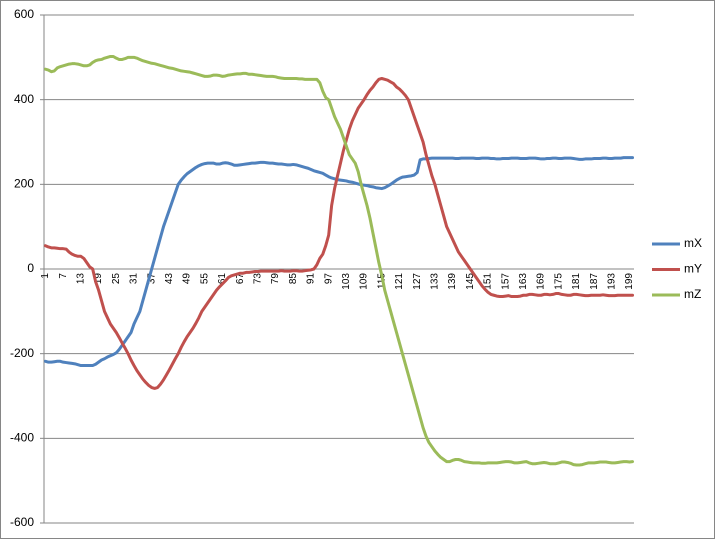  Describe the element at coordinates (488, 281) in the screenshot. I see `x-tick-label: 151` at that location.